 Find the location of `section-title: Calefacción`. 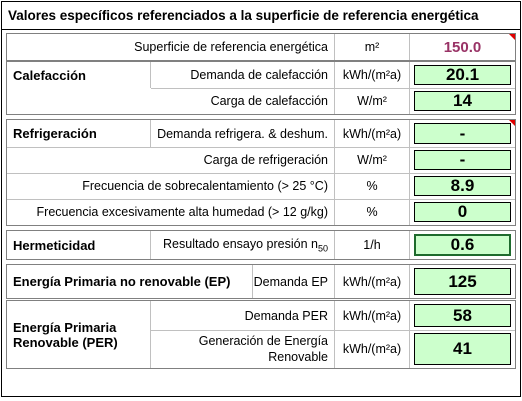

section-title: Calefacción is located at coordinates (79, 75).